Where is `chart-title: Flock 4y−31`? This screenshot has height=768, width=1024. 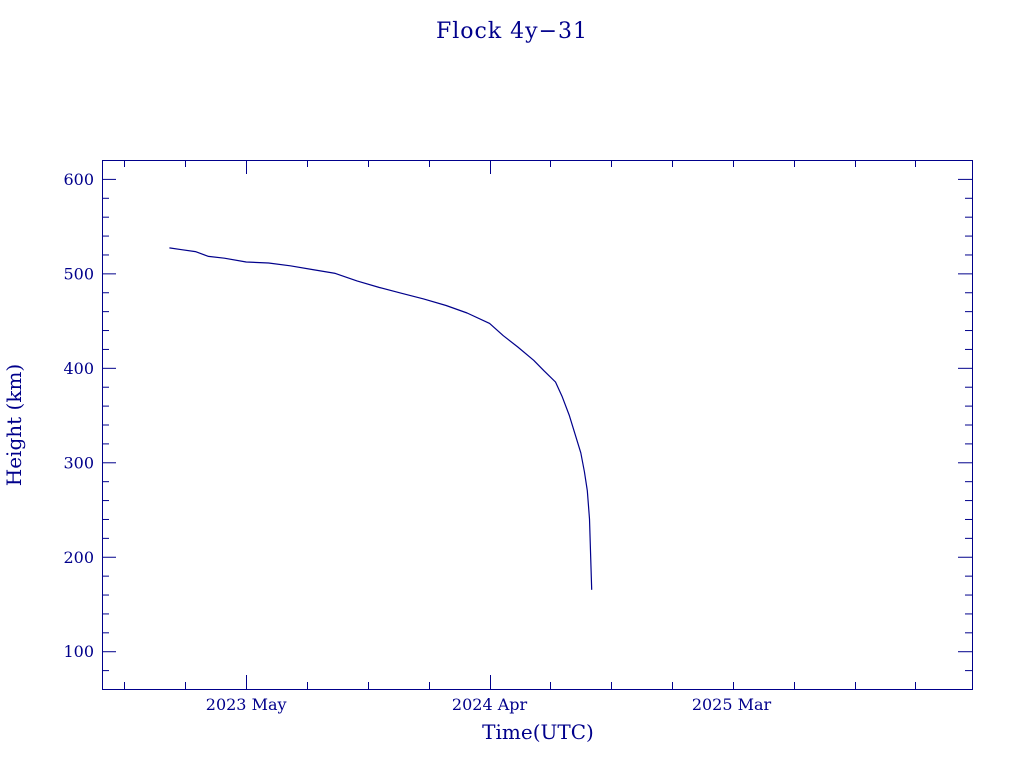 chart-title: Flock 4y−31 is located at coordinates (512, 31).